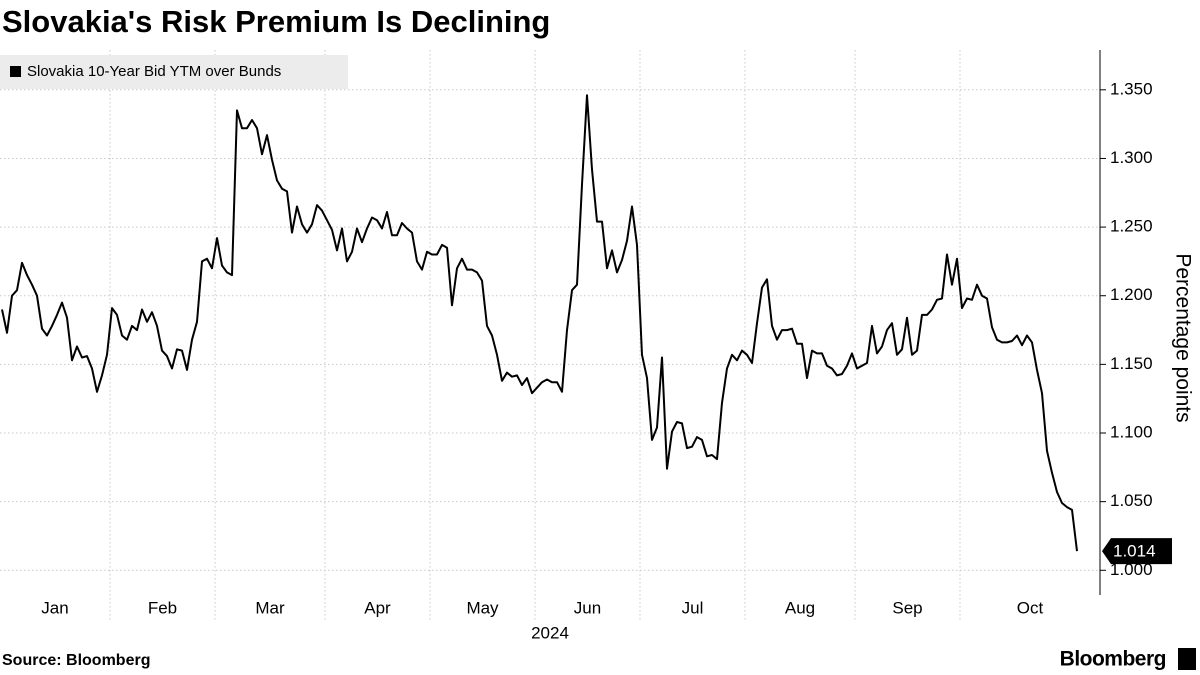 The width and height of the screenshot is (1200, 675). I want to click on y-tick-label: 1.000, so click(1131, 569).